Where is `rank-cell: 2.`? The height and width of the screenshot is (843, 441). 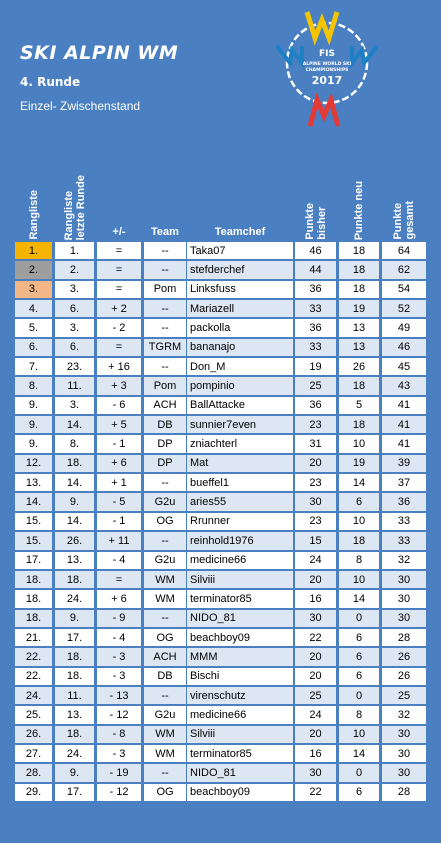 rank-cell: 2. is located at coordinates (33, 270).